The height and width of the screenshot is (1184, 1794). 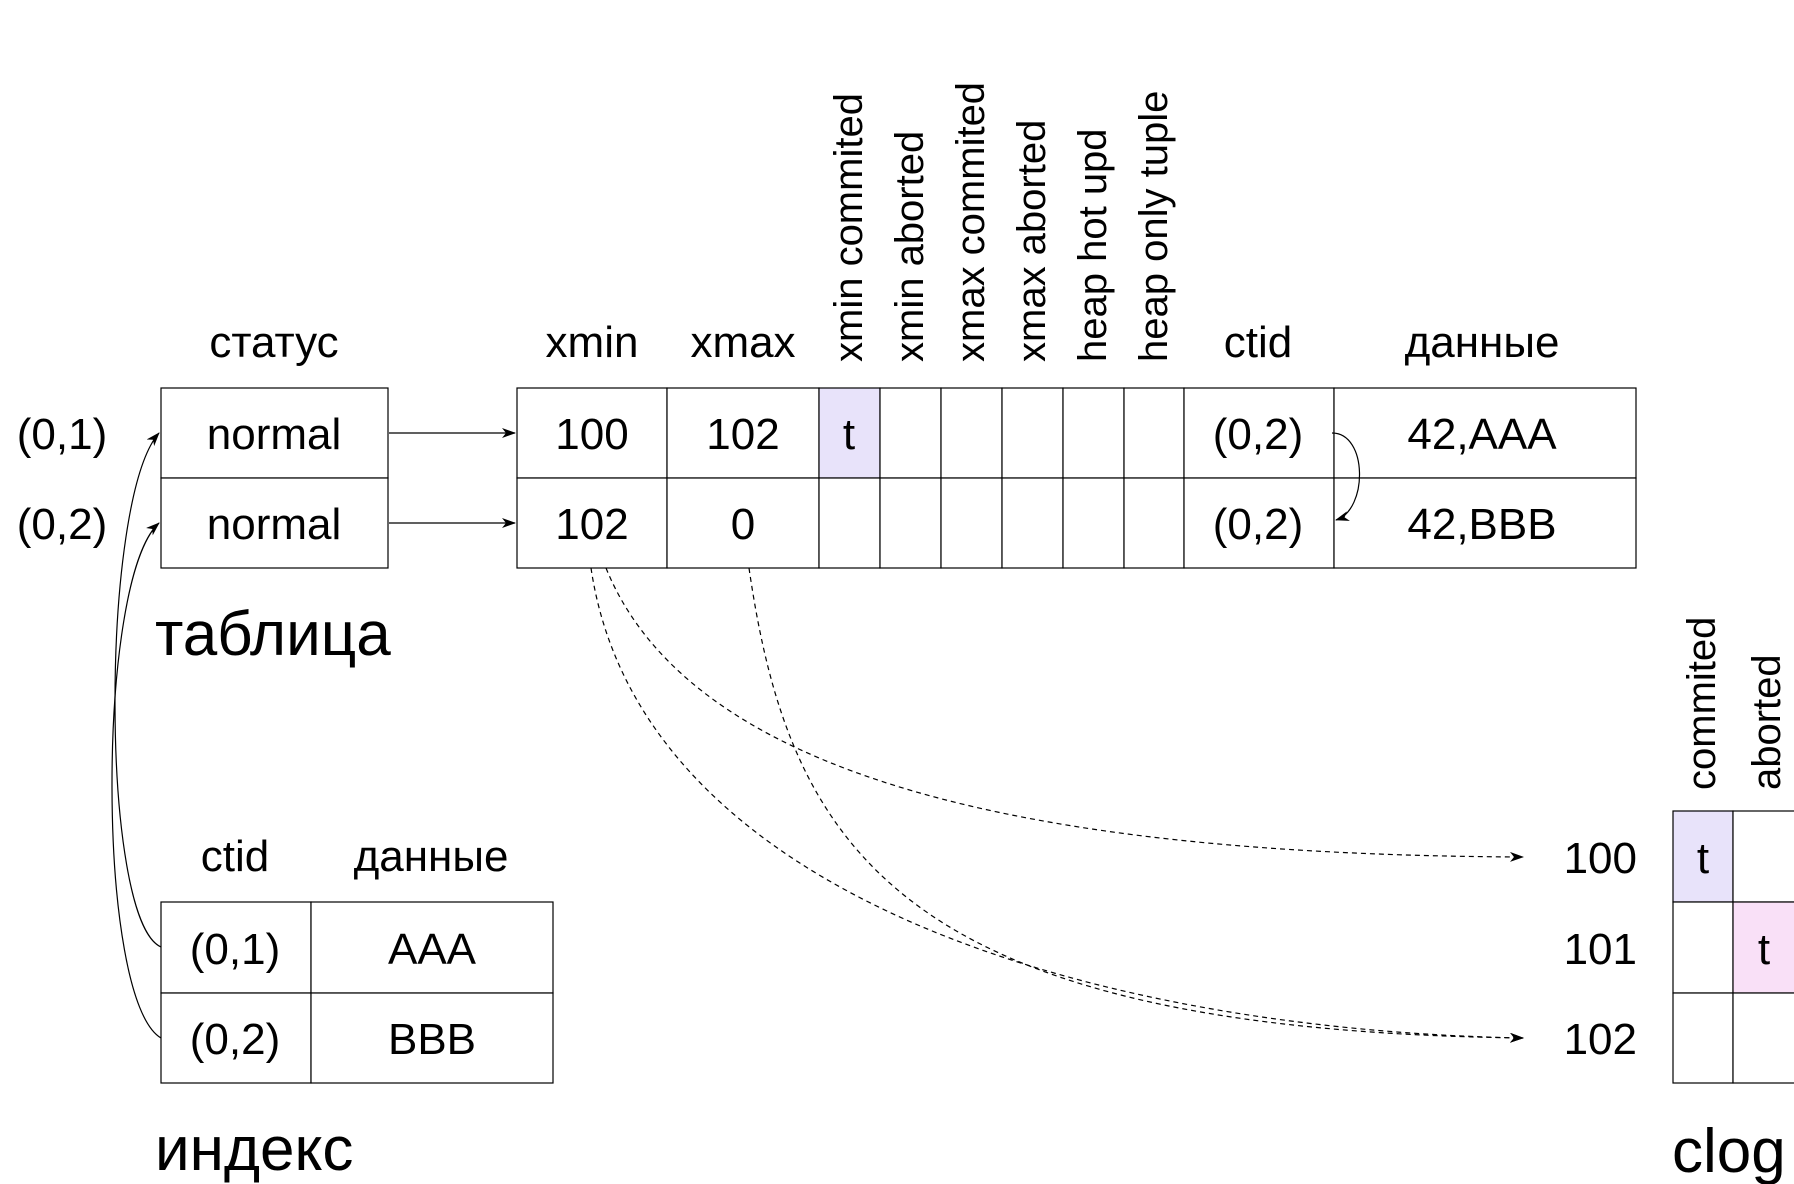 I want to click on row-pointer: (0,2), so click(x=62, y=524).